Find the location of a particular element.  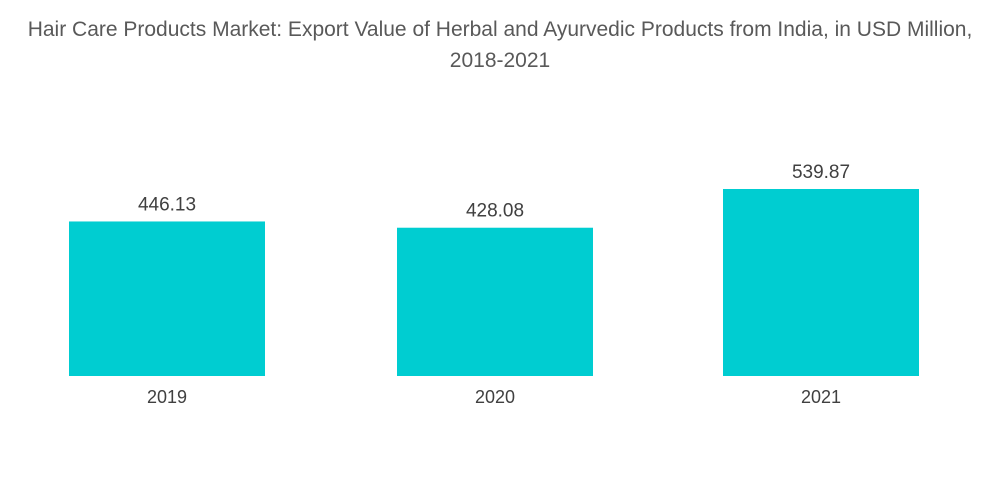

bar-2019 is located at coordinates (167, 298).